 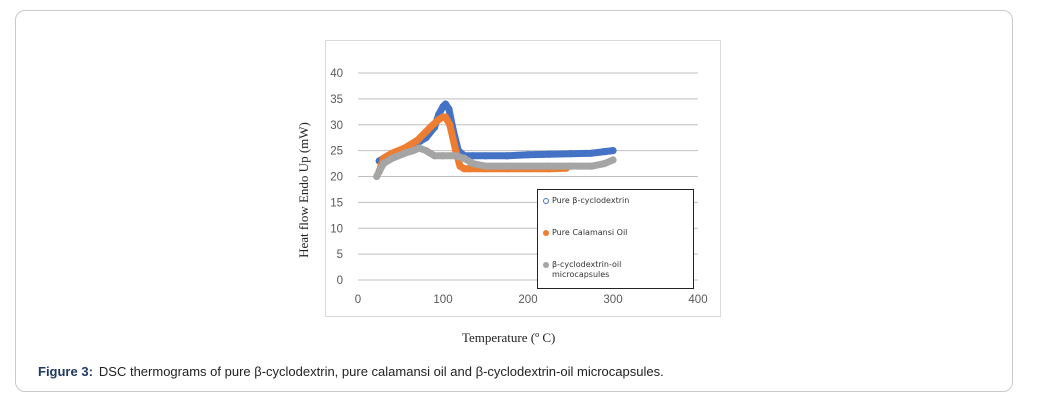 What do you see at coordinates (336, 152) in the screenshot?
I see `y-tick-label: 25` at bounding box center [336, 152].